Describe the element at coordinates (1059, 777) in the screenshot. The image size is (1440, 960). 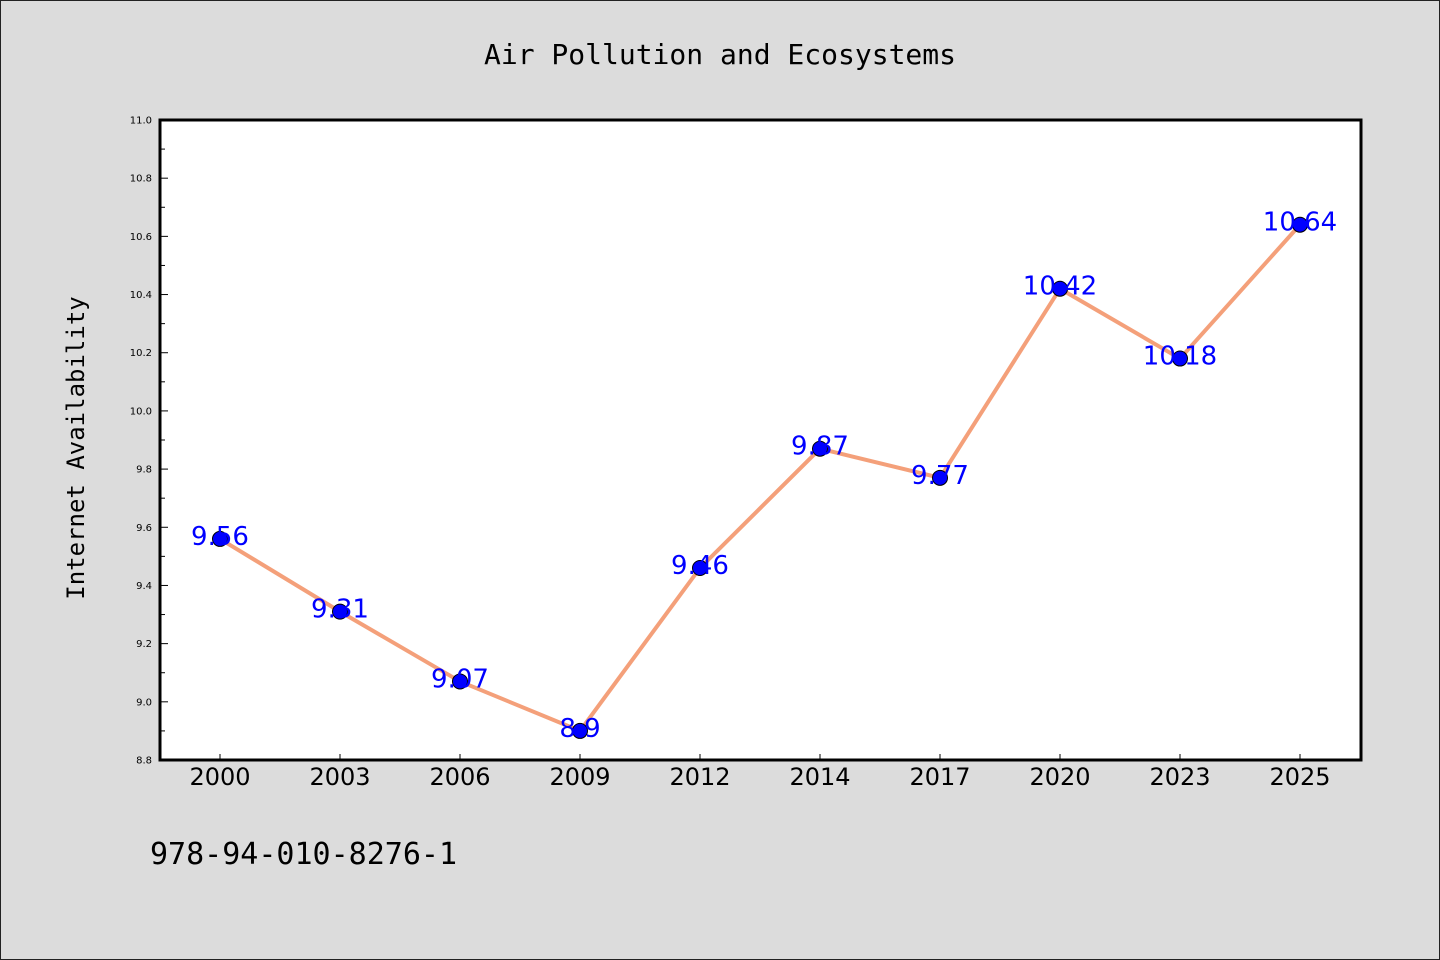
I see `x-tick-label: 2020` at that location.